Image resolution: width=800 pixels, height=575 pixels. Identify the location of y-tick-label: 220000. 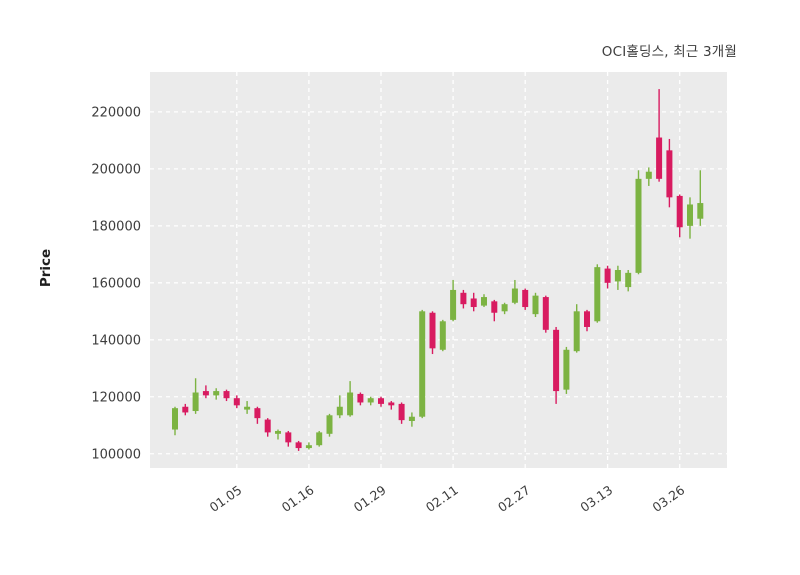
(116, 112).